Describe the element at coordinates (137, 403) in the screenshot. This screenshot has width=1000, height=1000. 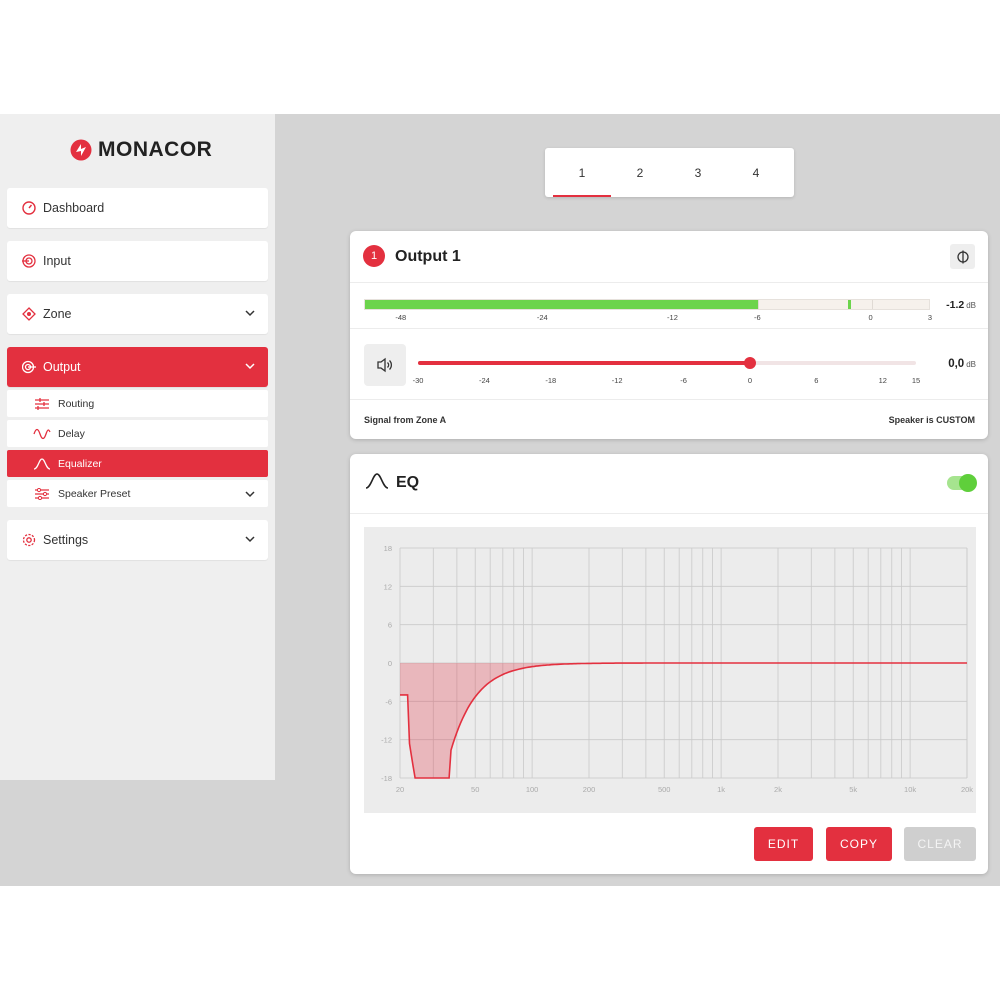
I see `sidebar-subitem-routing: Routing` at that location.